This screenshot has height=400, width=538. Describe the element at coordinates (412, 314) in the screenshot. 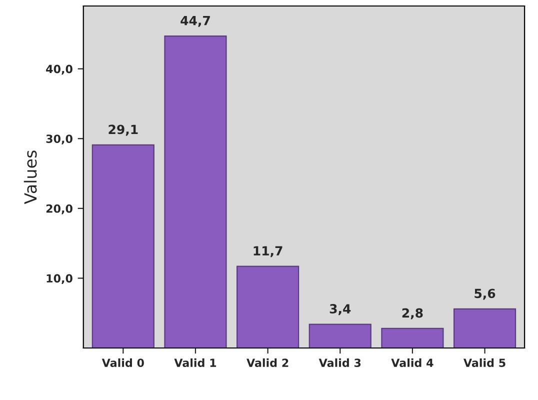

I see `data-label: 2,8` at that location.